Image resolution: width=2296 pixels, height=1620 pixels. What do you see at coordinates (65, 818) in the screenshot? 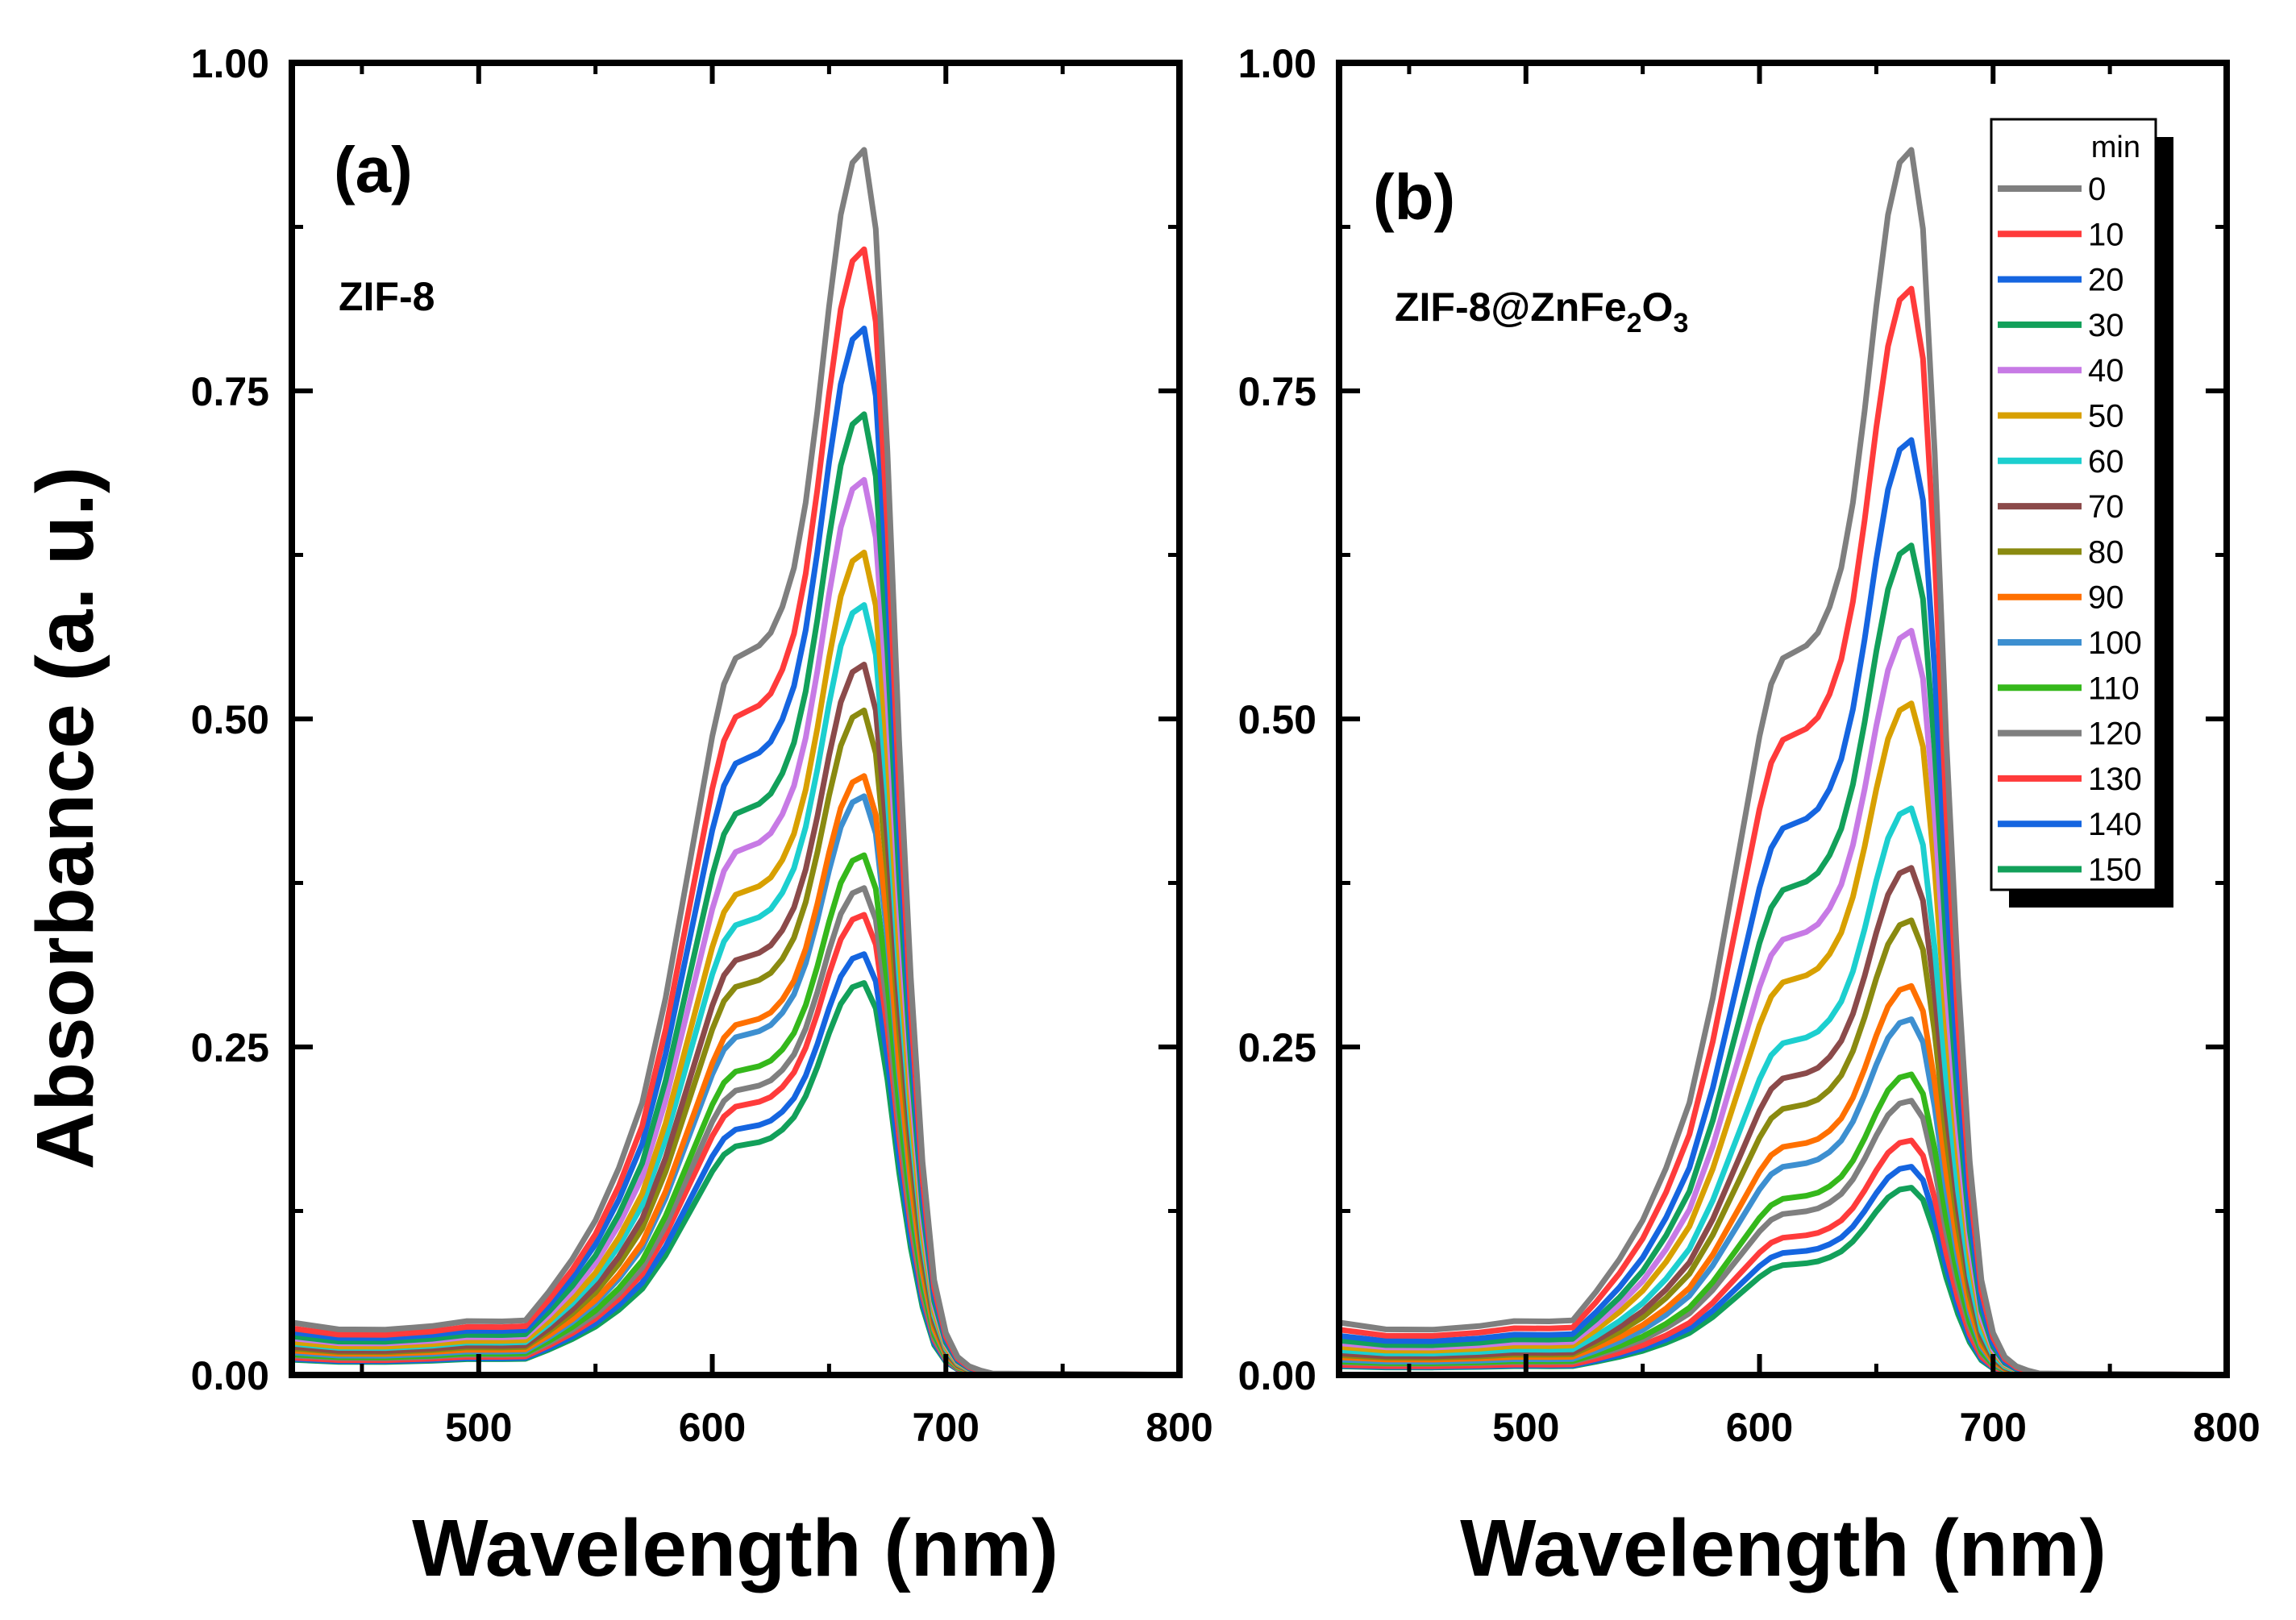
I see `y-axis-title: Absorbance (a. u.)` at bounding box center [65, 818].